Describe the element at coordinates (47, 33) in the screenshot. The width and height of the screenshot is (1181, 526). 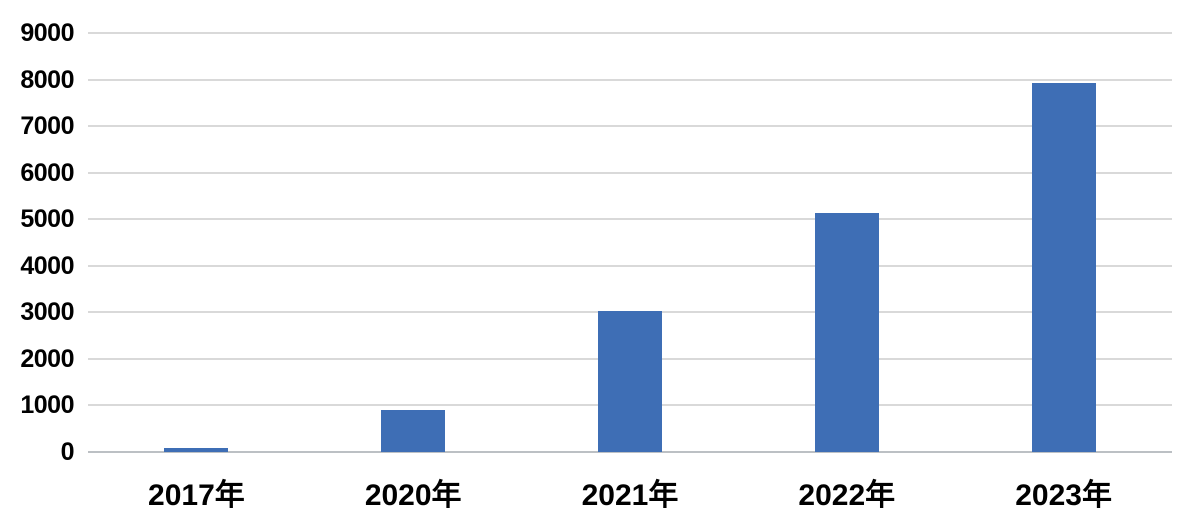
I see `y-tick-label: 9000` at that location.